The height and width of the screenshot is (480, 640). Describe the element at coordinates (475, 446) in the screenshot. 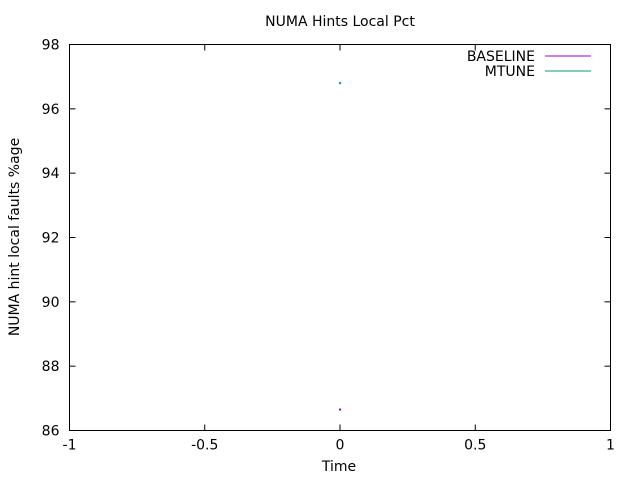

I see `x-tick-label: 0.5` at that location.